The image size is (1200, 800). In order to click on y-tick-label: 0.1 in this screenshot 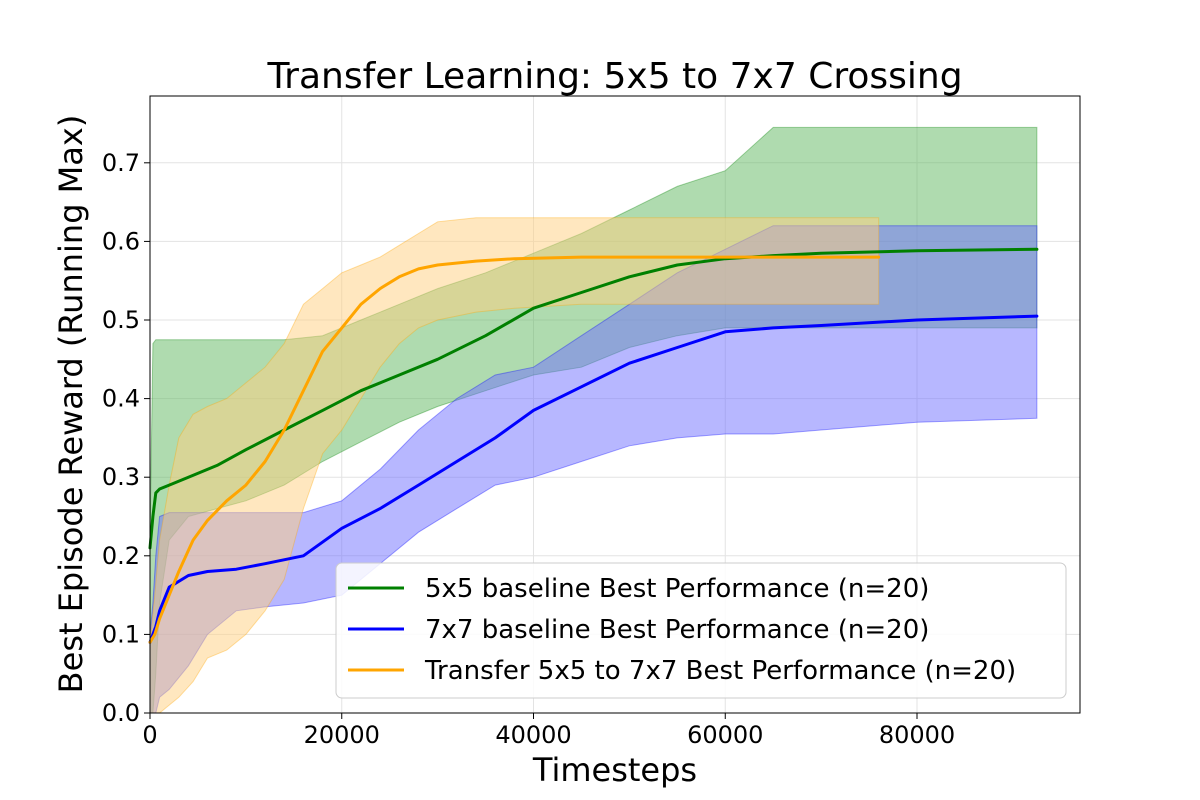, I will do `click(121, 634)`.